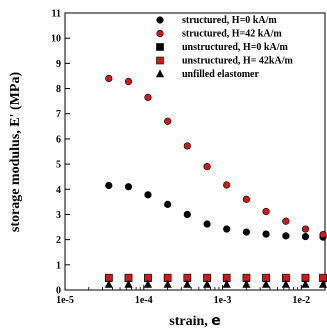  What do you see at coordinates (235, 47) in the screenshot?
I see `legend-label: unstructured, H=0 kA/m` at bounding box center [235, 47].